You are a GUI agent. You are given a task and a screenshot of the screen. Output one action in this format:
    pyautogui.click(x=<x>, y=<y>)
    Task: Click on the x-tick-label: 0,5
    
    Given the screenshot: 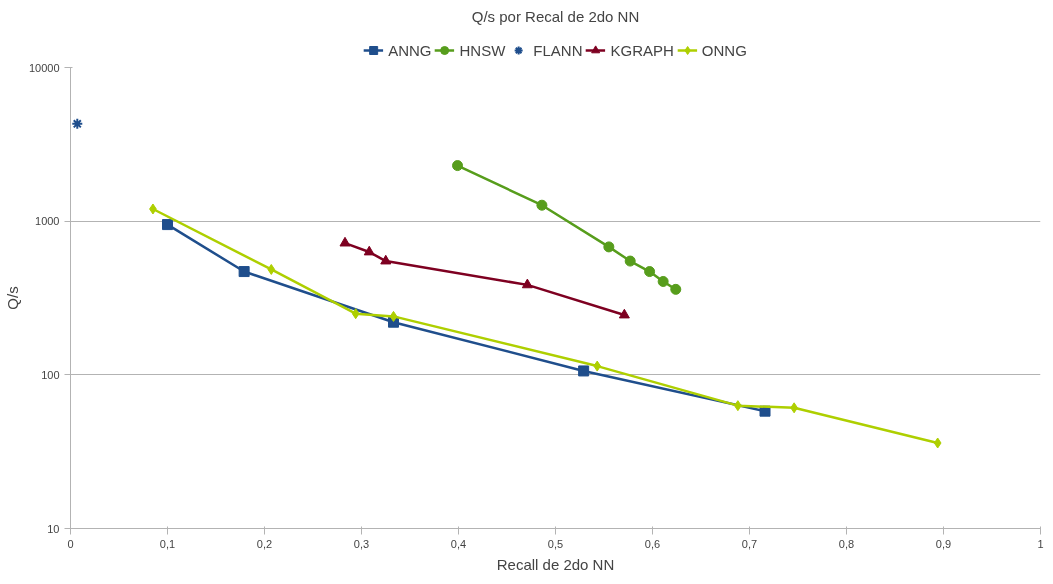 What is the action you would take?
    pyautogui.click(x=555, y=543)
    